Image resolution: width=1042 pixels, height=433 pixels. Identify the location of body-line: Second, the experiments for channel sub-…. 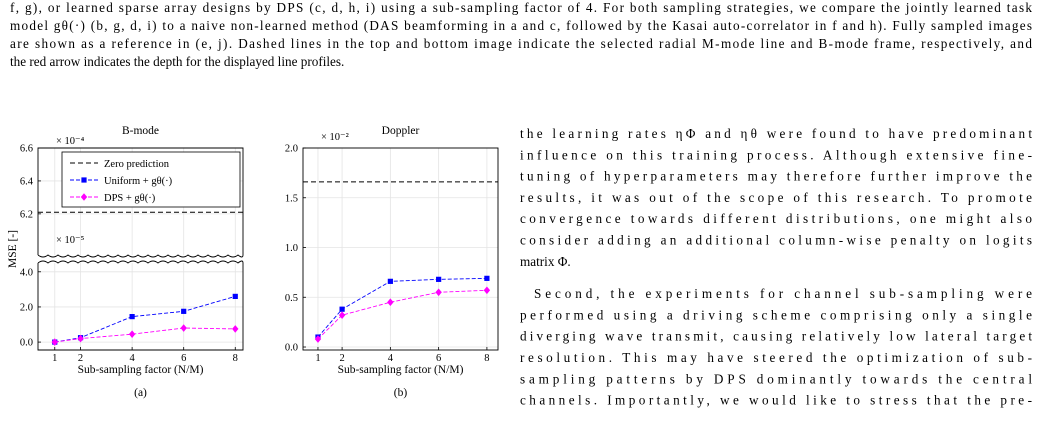
(783, 293).